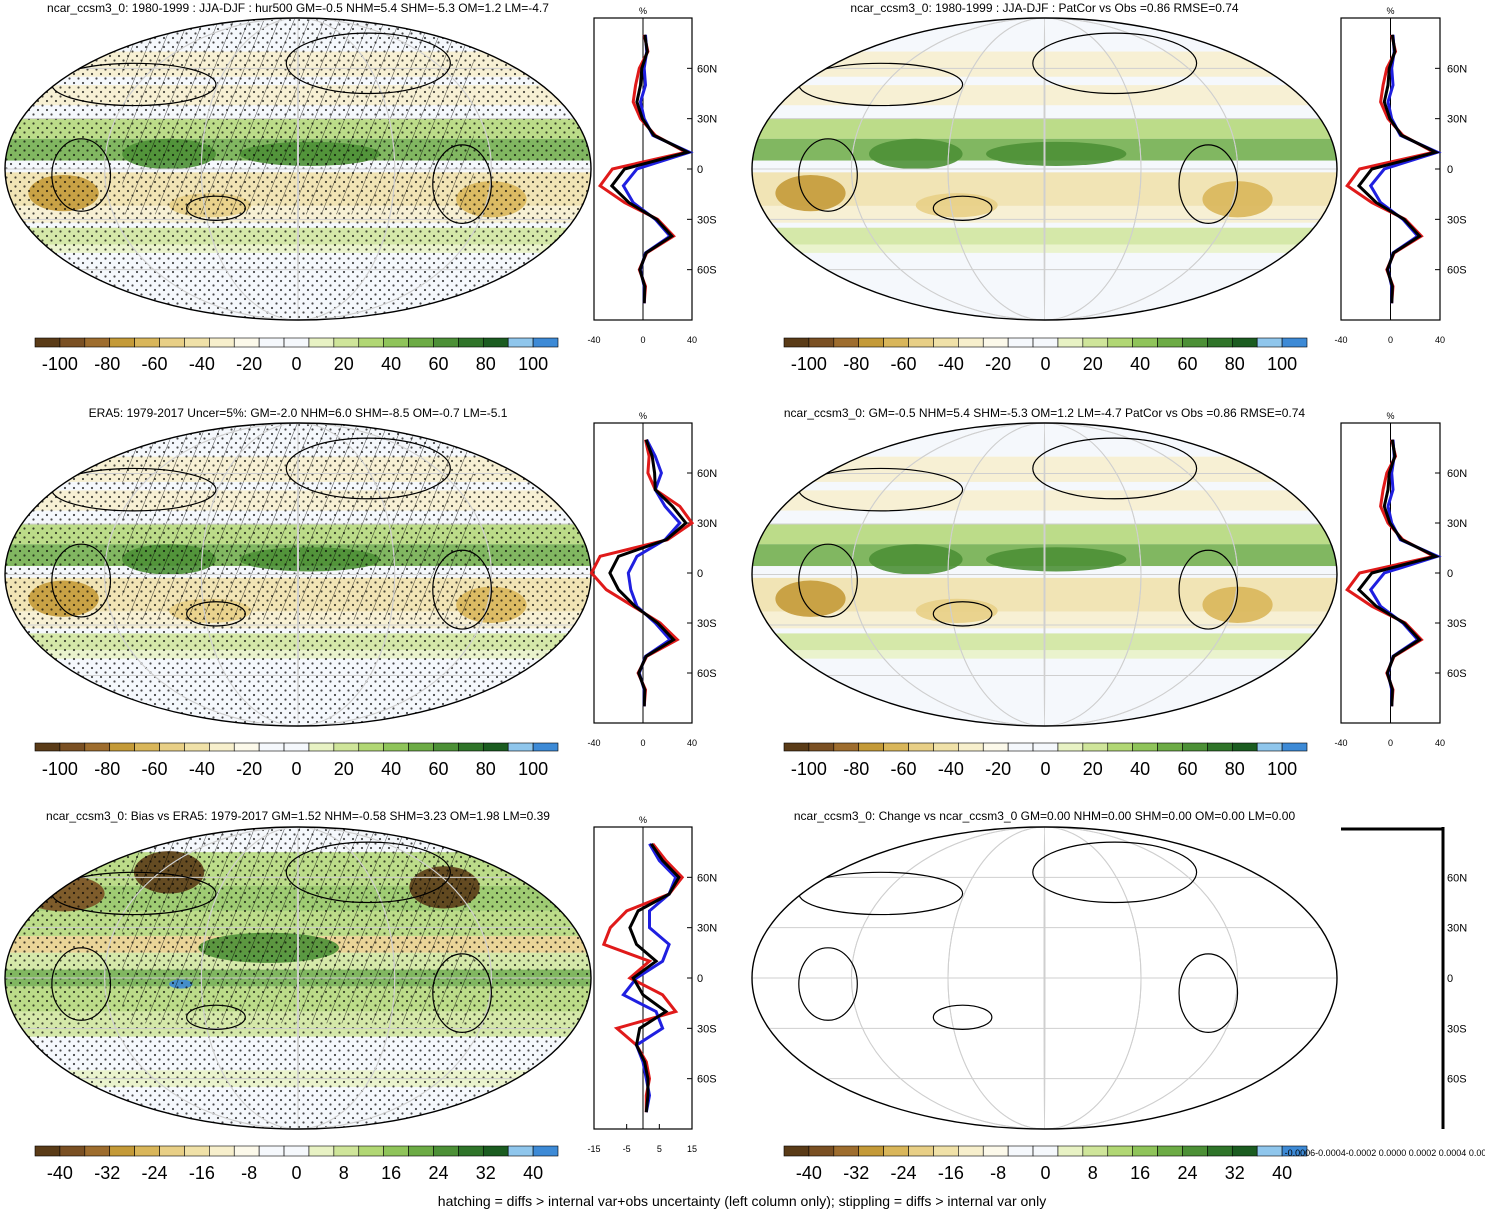 The height and width of the screenshot is (1212, 1485). I want to click on colorbar-label: 32, so click(486, 1173).